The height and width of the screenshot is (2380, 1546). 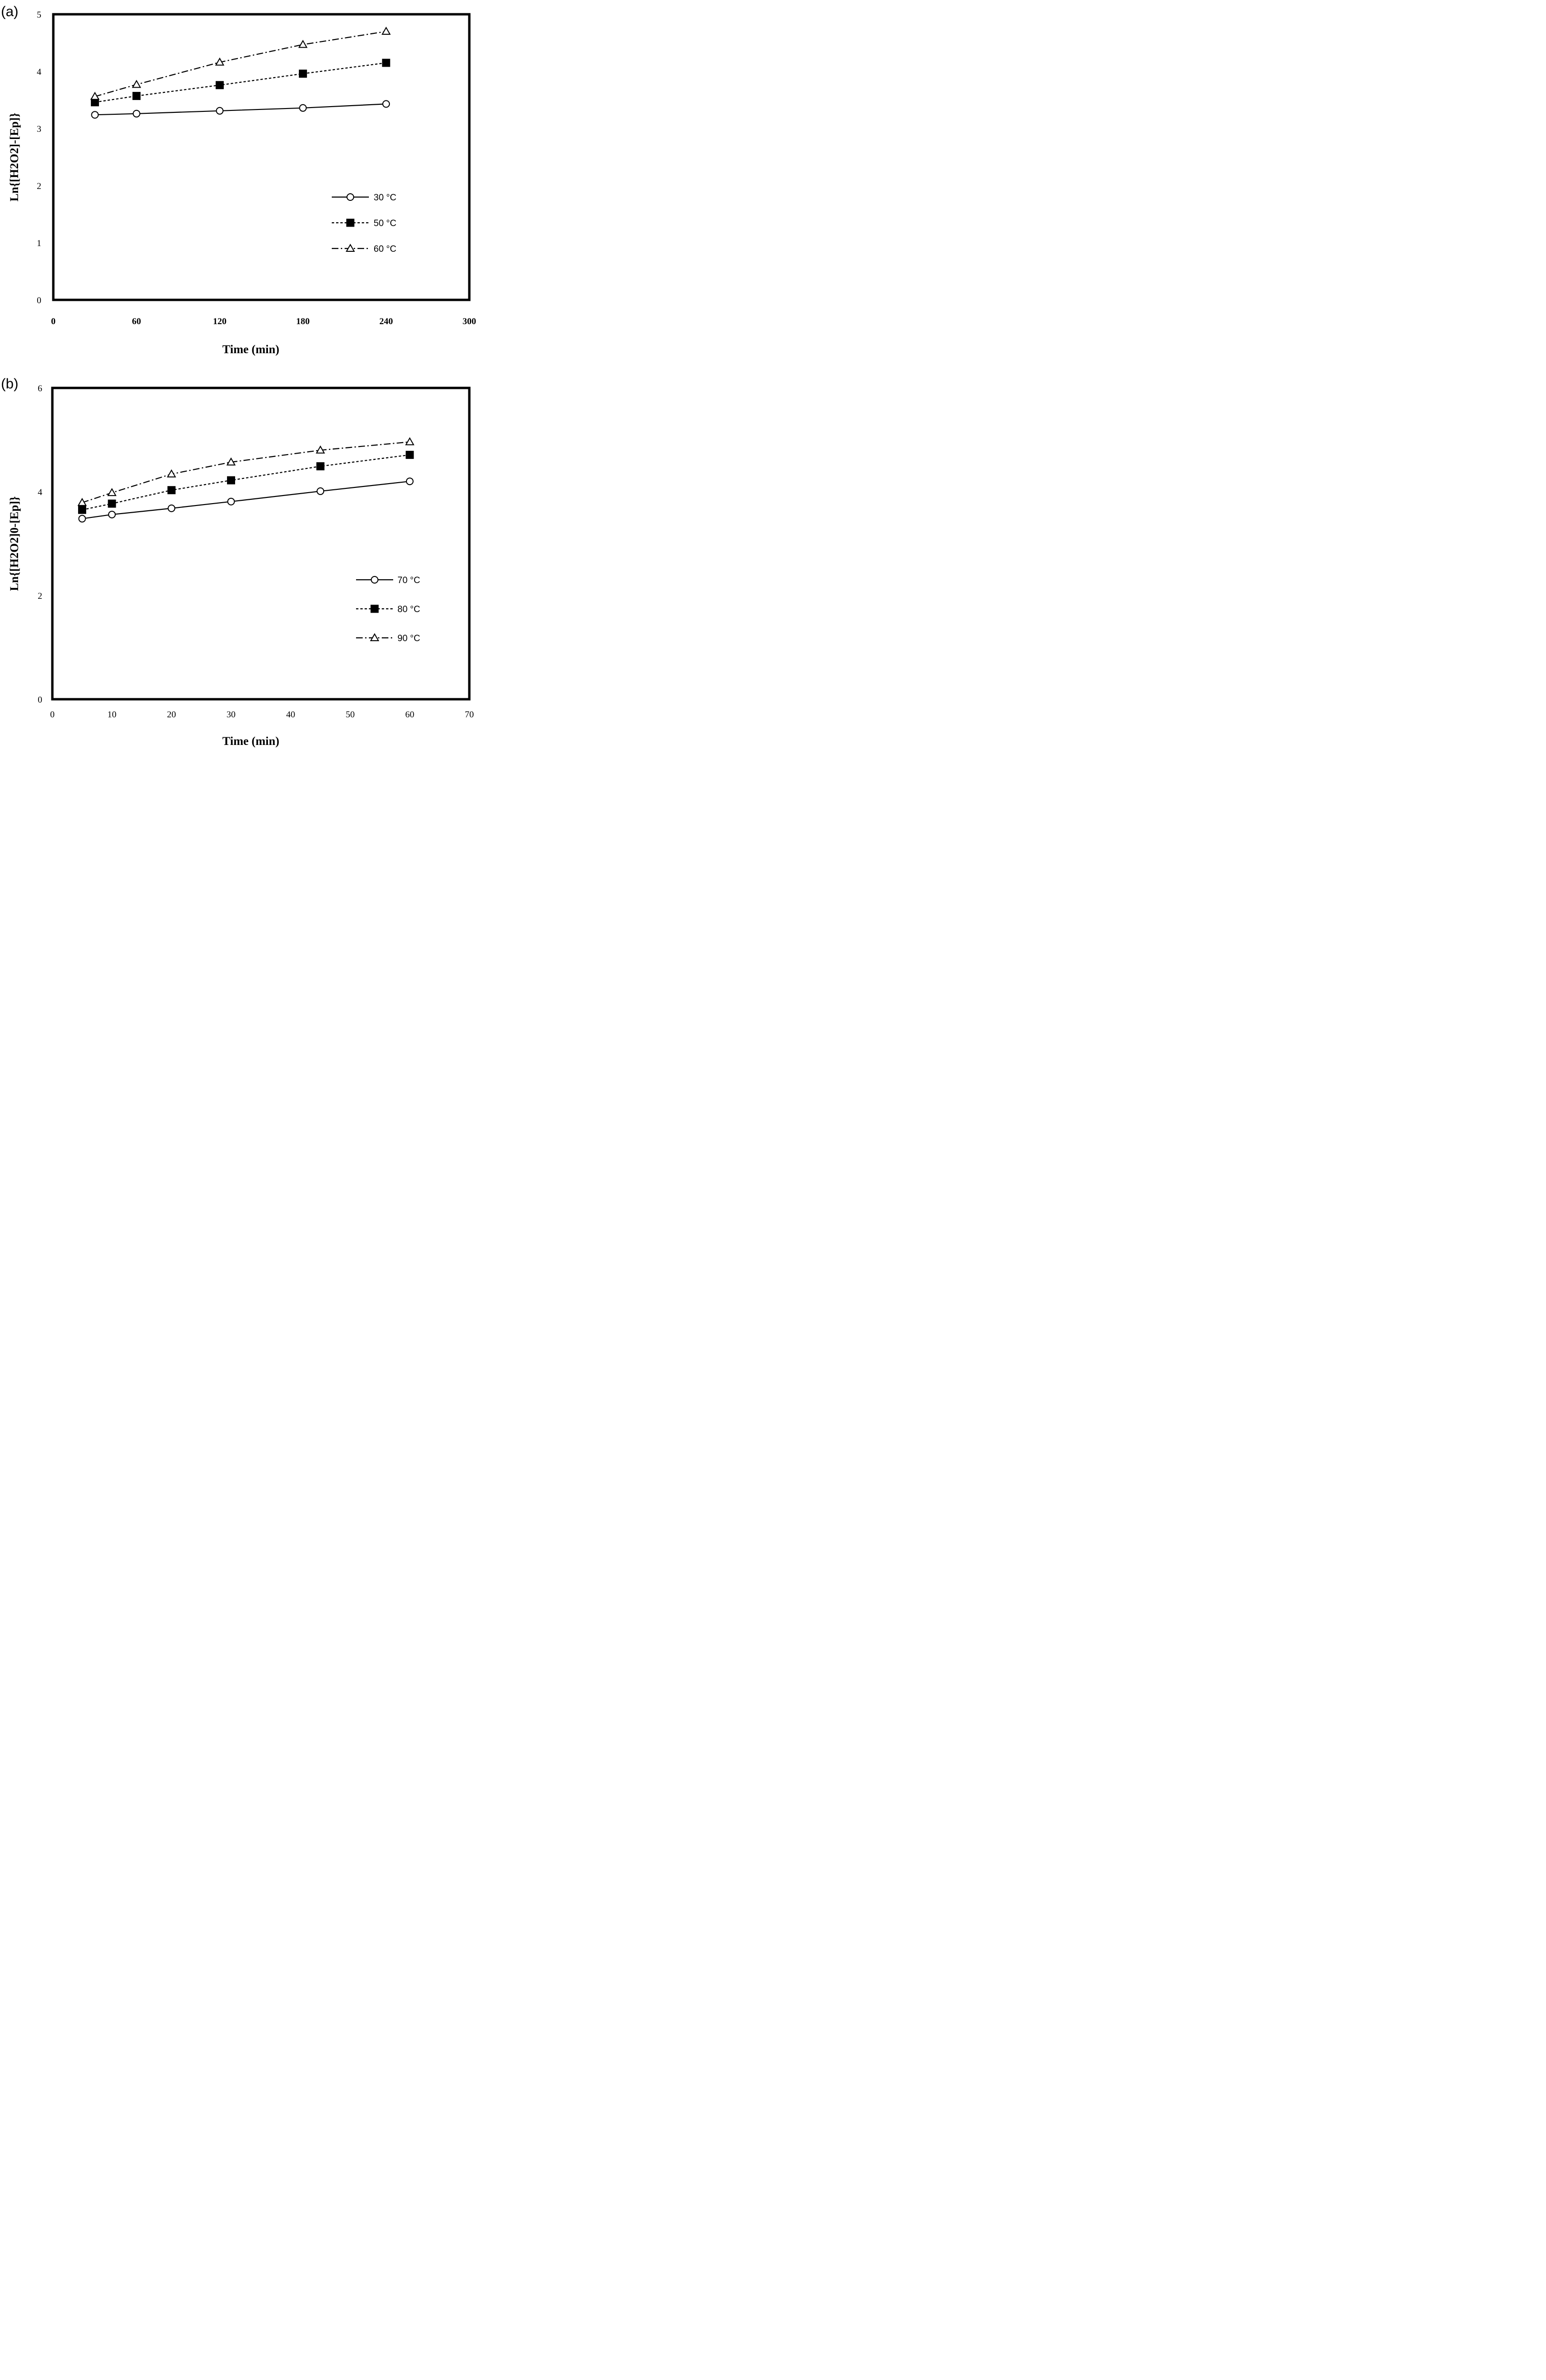 I want to click on y-tick-label: 1, so click(x=39, y=243).